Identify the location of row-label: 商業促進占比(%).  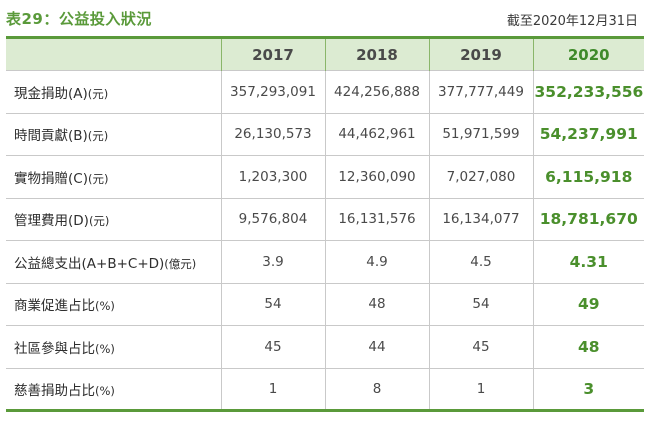
(113, 304).